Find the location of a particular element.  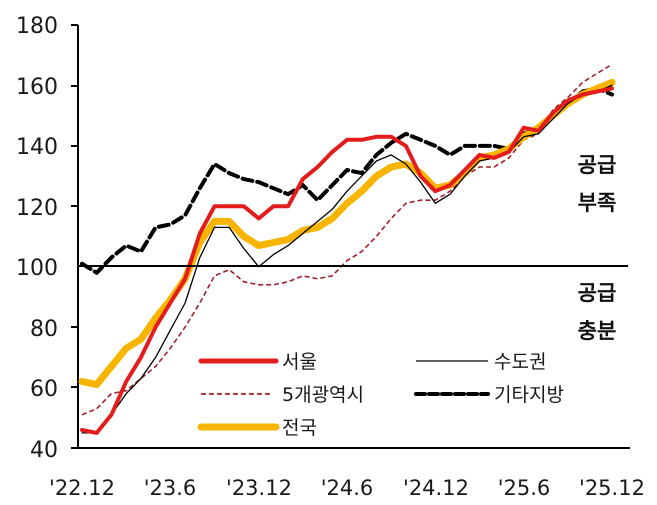

y-tick-80: 80 is located at coordinates (44, 329).